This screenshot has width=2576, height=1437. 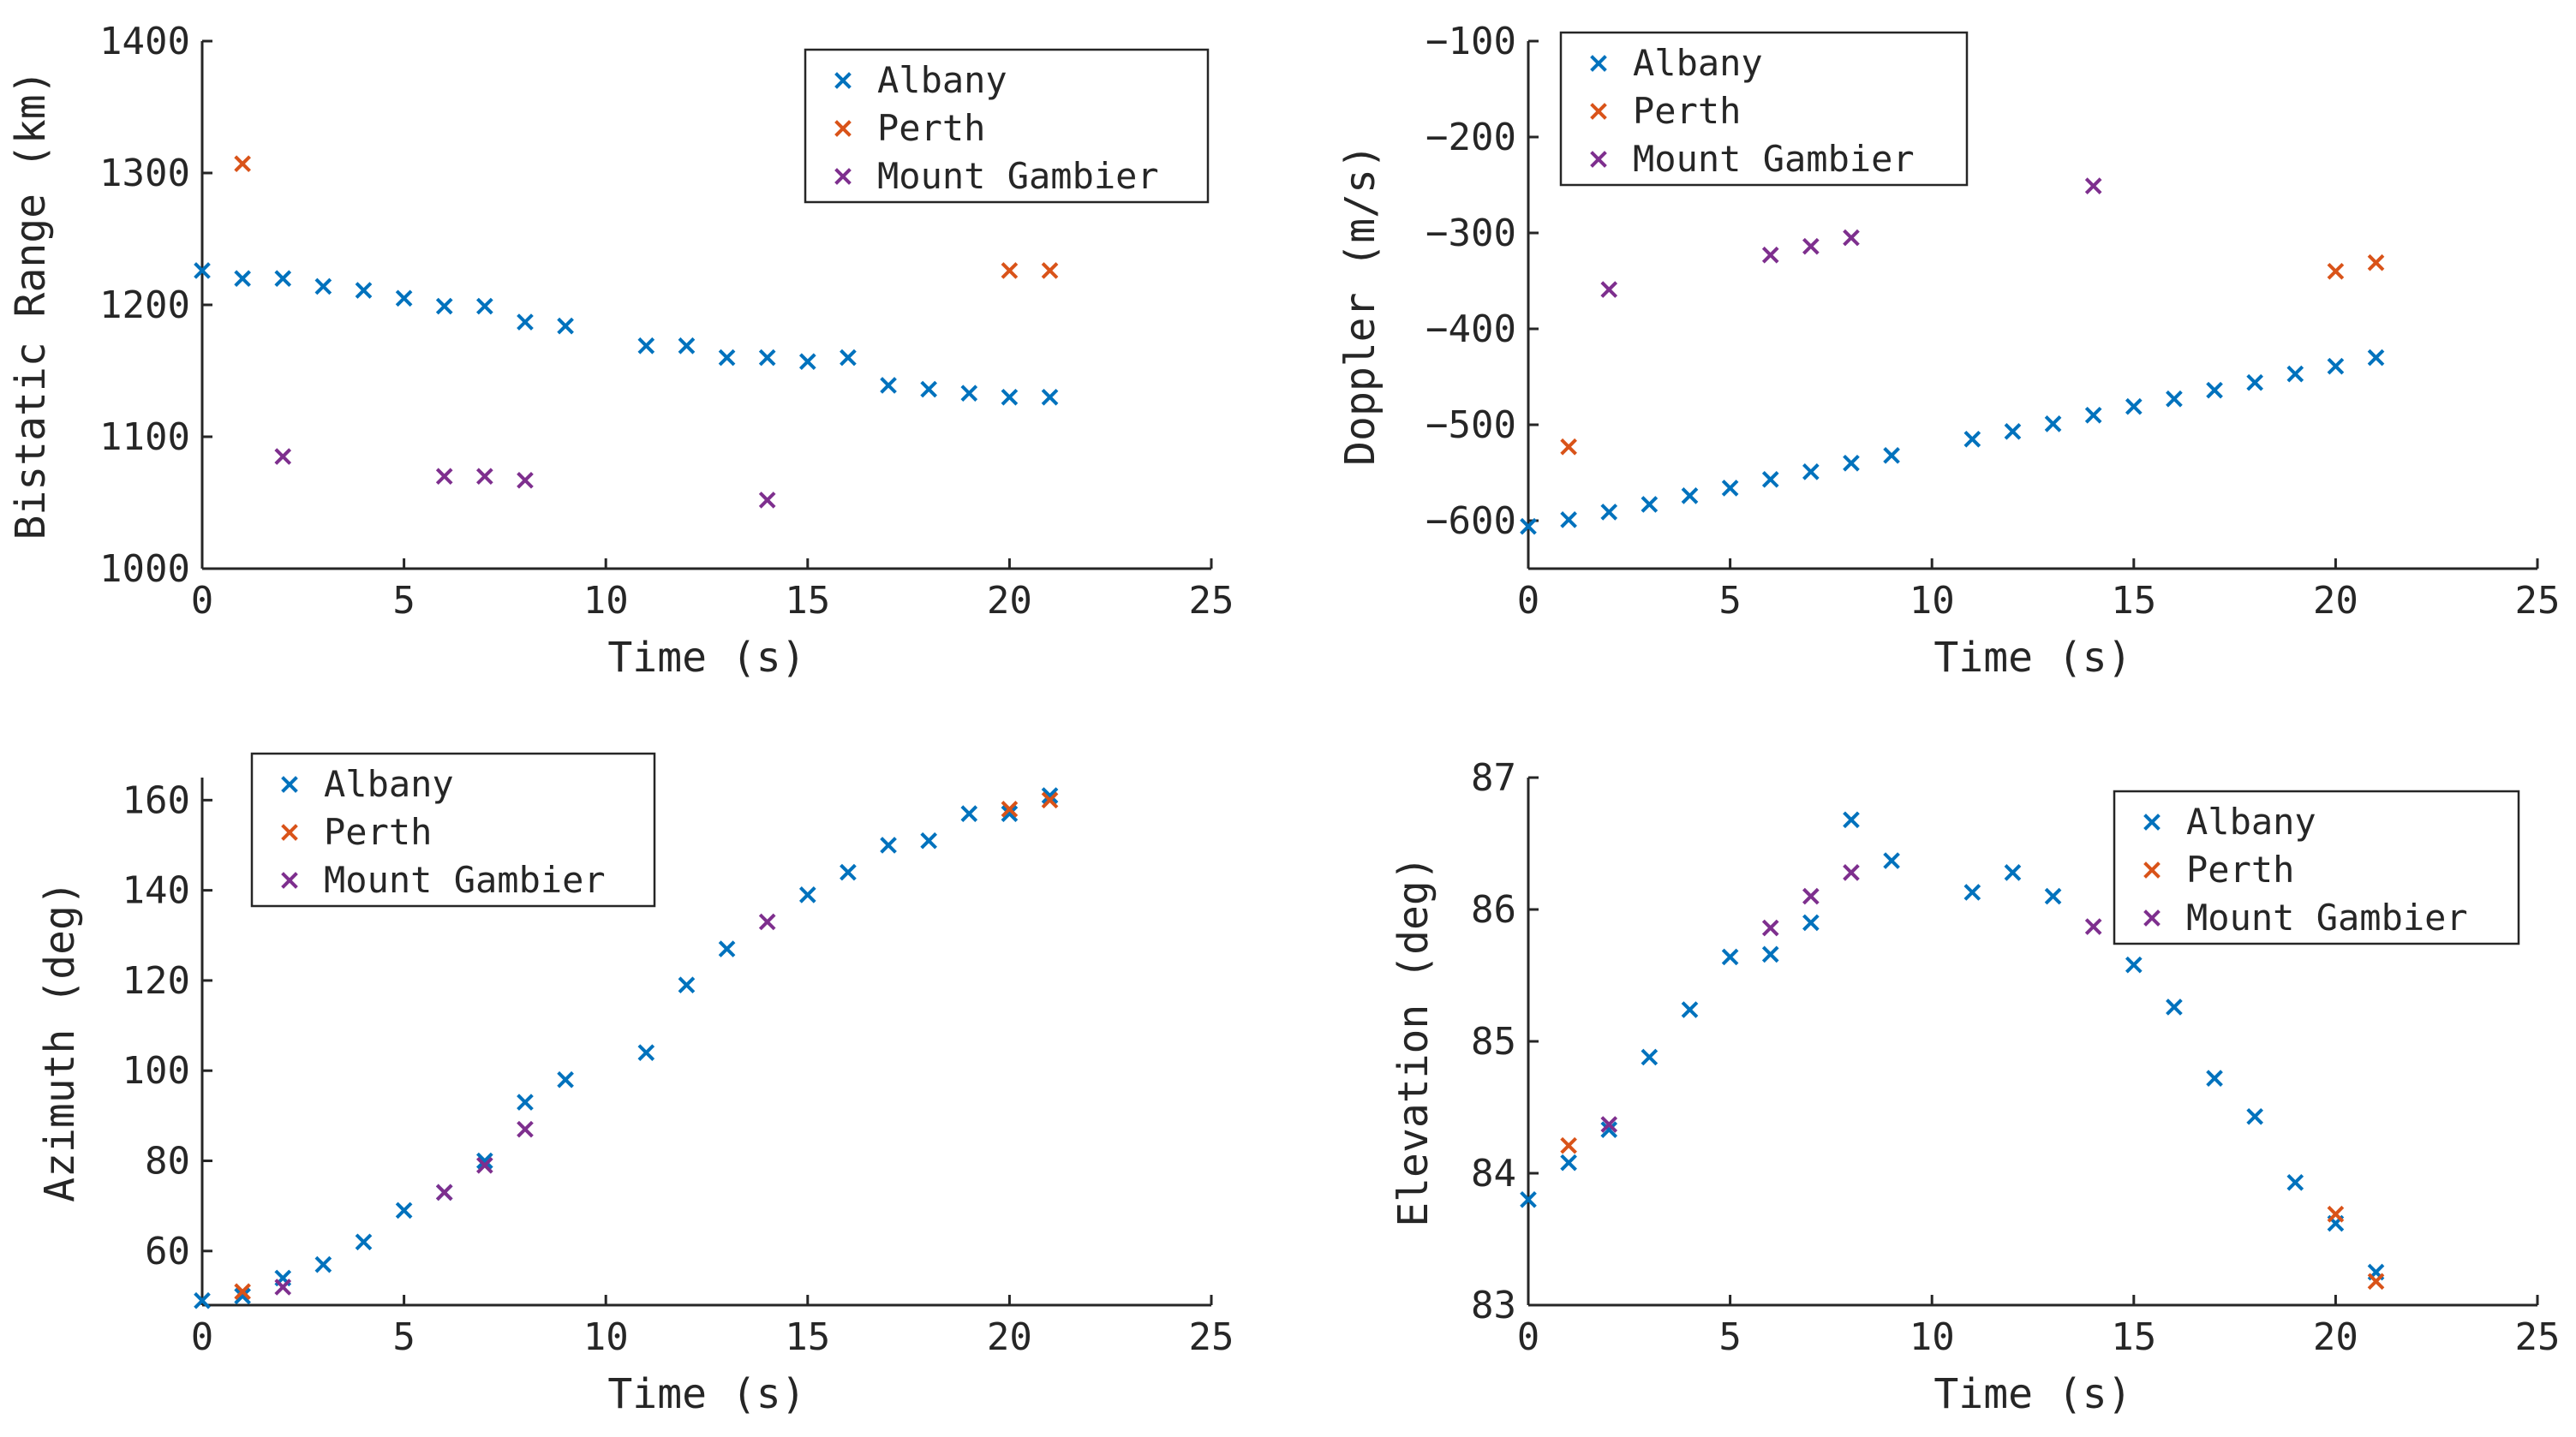 I want to click on legend-label: Mount Gambier, so click(x=2327, y=918).